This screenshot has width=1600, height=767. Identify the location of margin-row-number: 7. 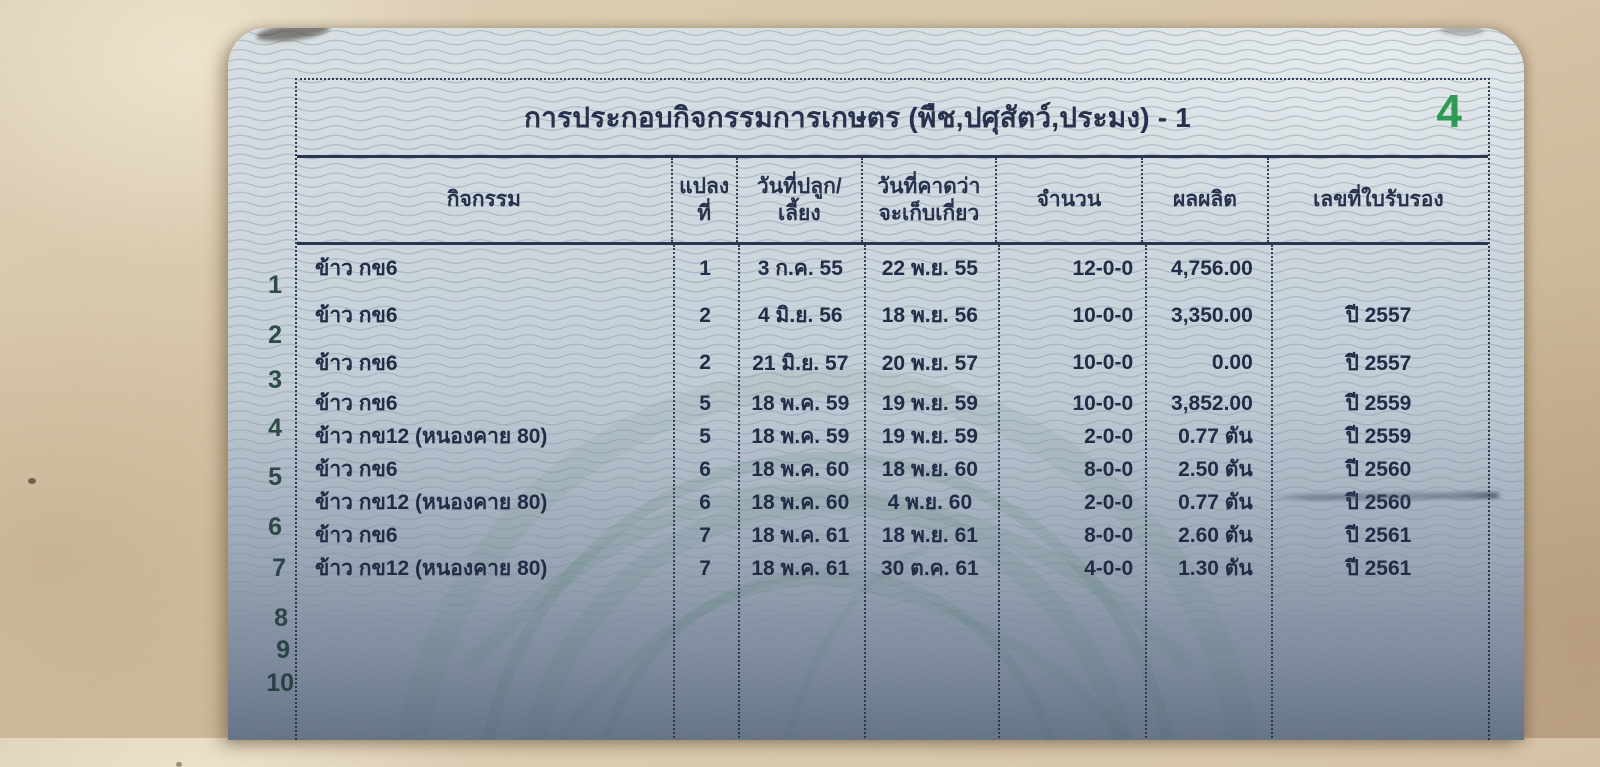
(279, 568).